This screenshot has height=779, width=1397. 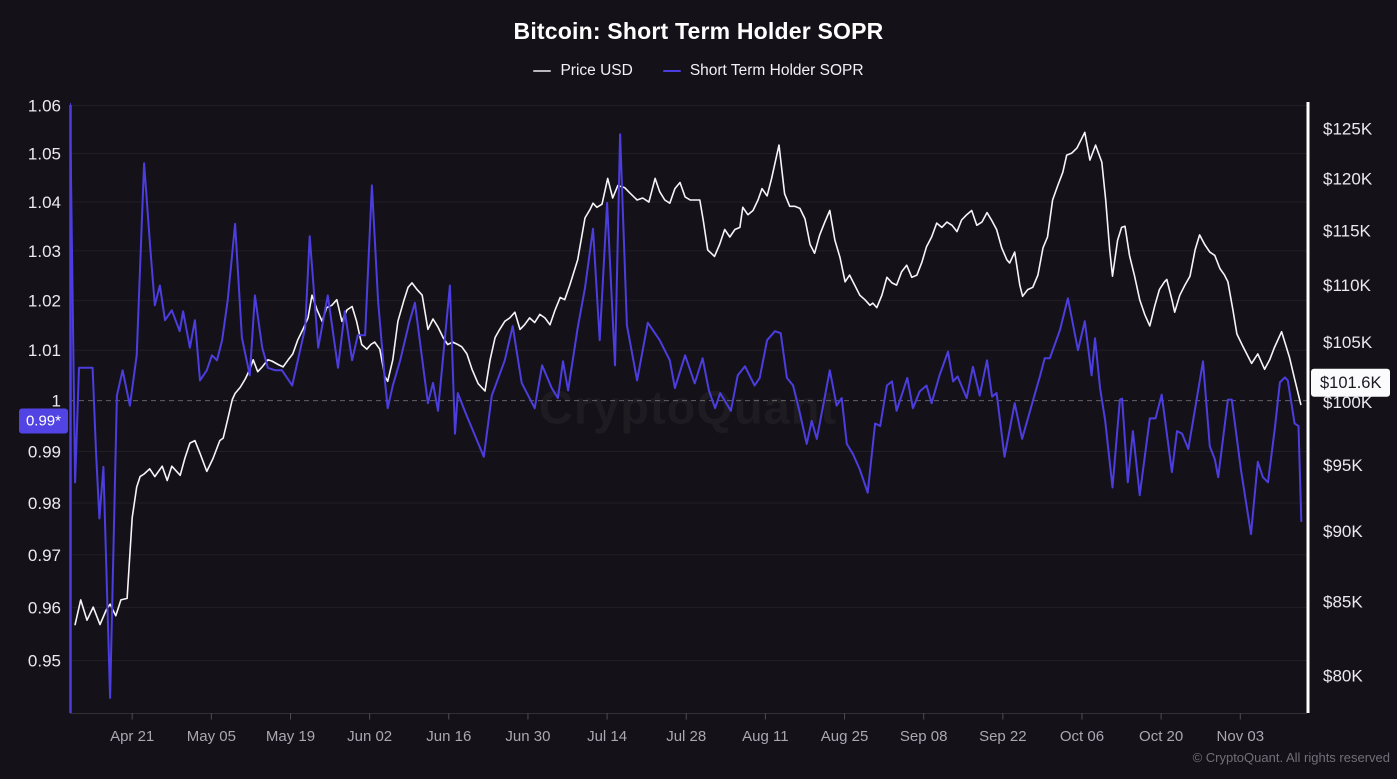 I want to click on x-axis-tick-label: Jun 02, so click(x=369, y=736).